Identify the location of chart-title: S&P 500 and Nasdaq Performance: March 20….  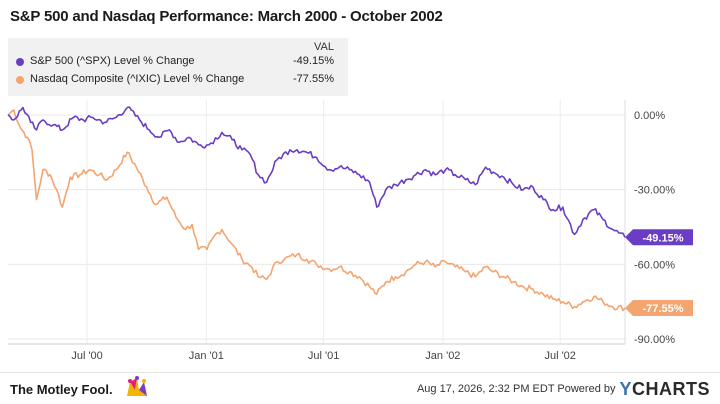
(226, 16).